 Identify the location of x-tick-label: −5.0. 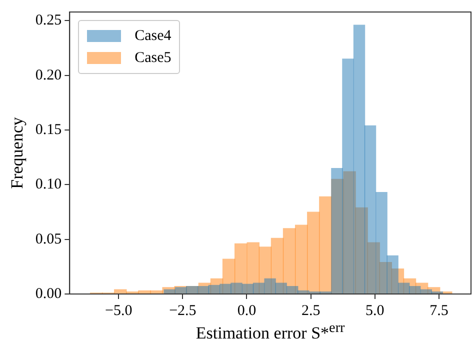
(118, 310).